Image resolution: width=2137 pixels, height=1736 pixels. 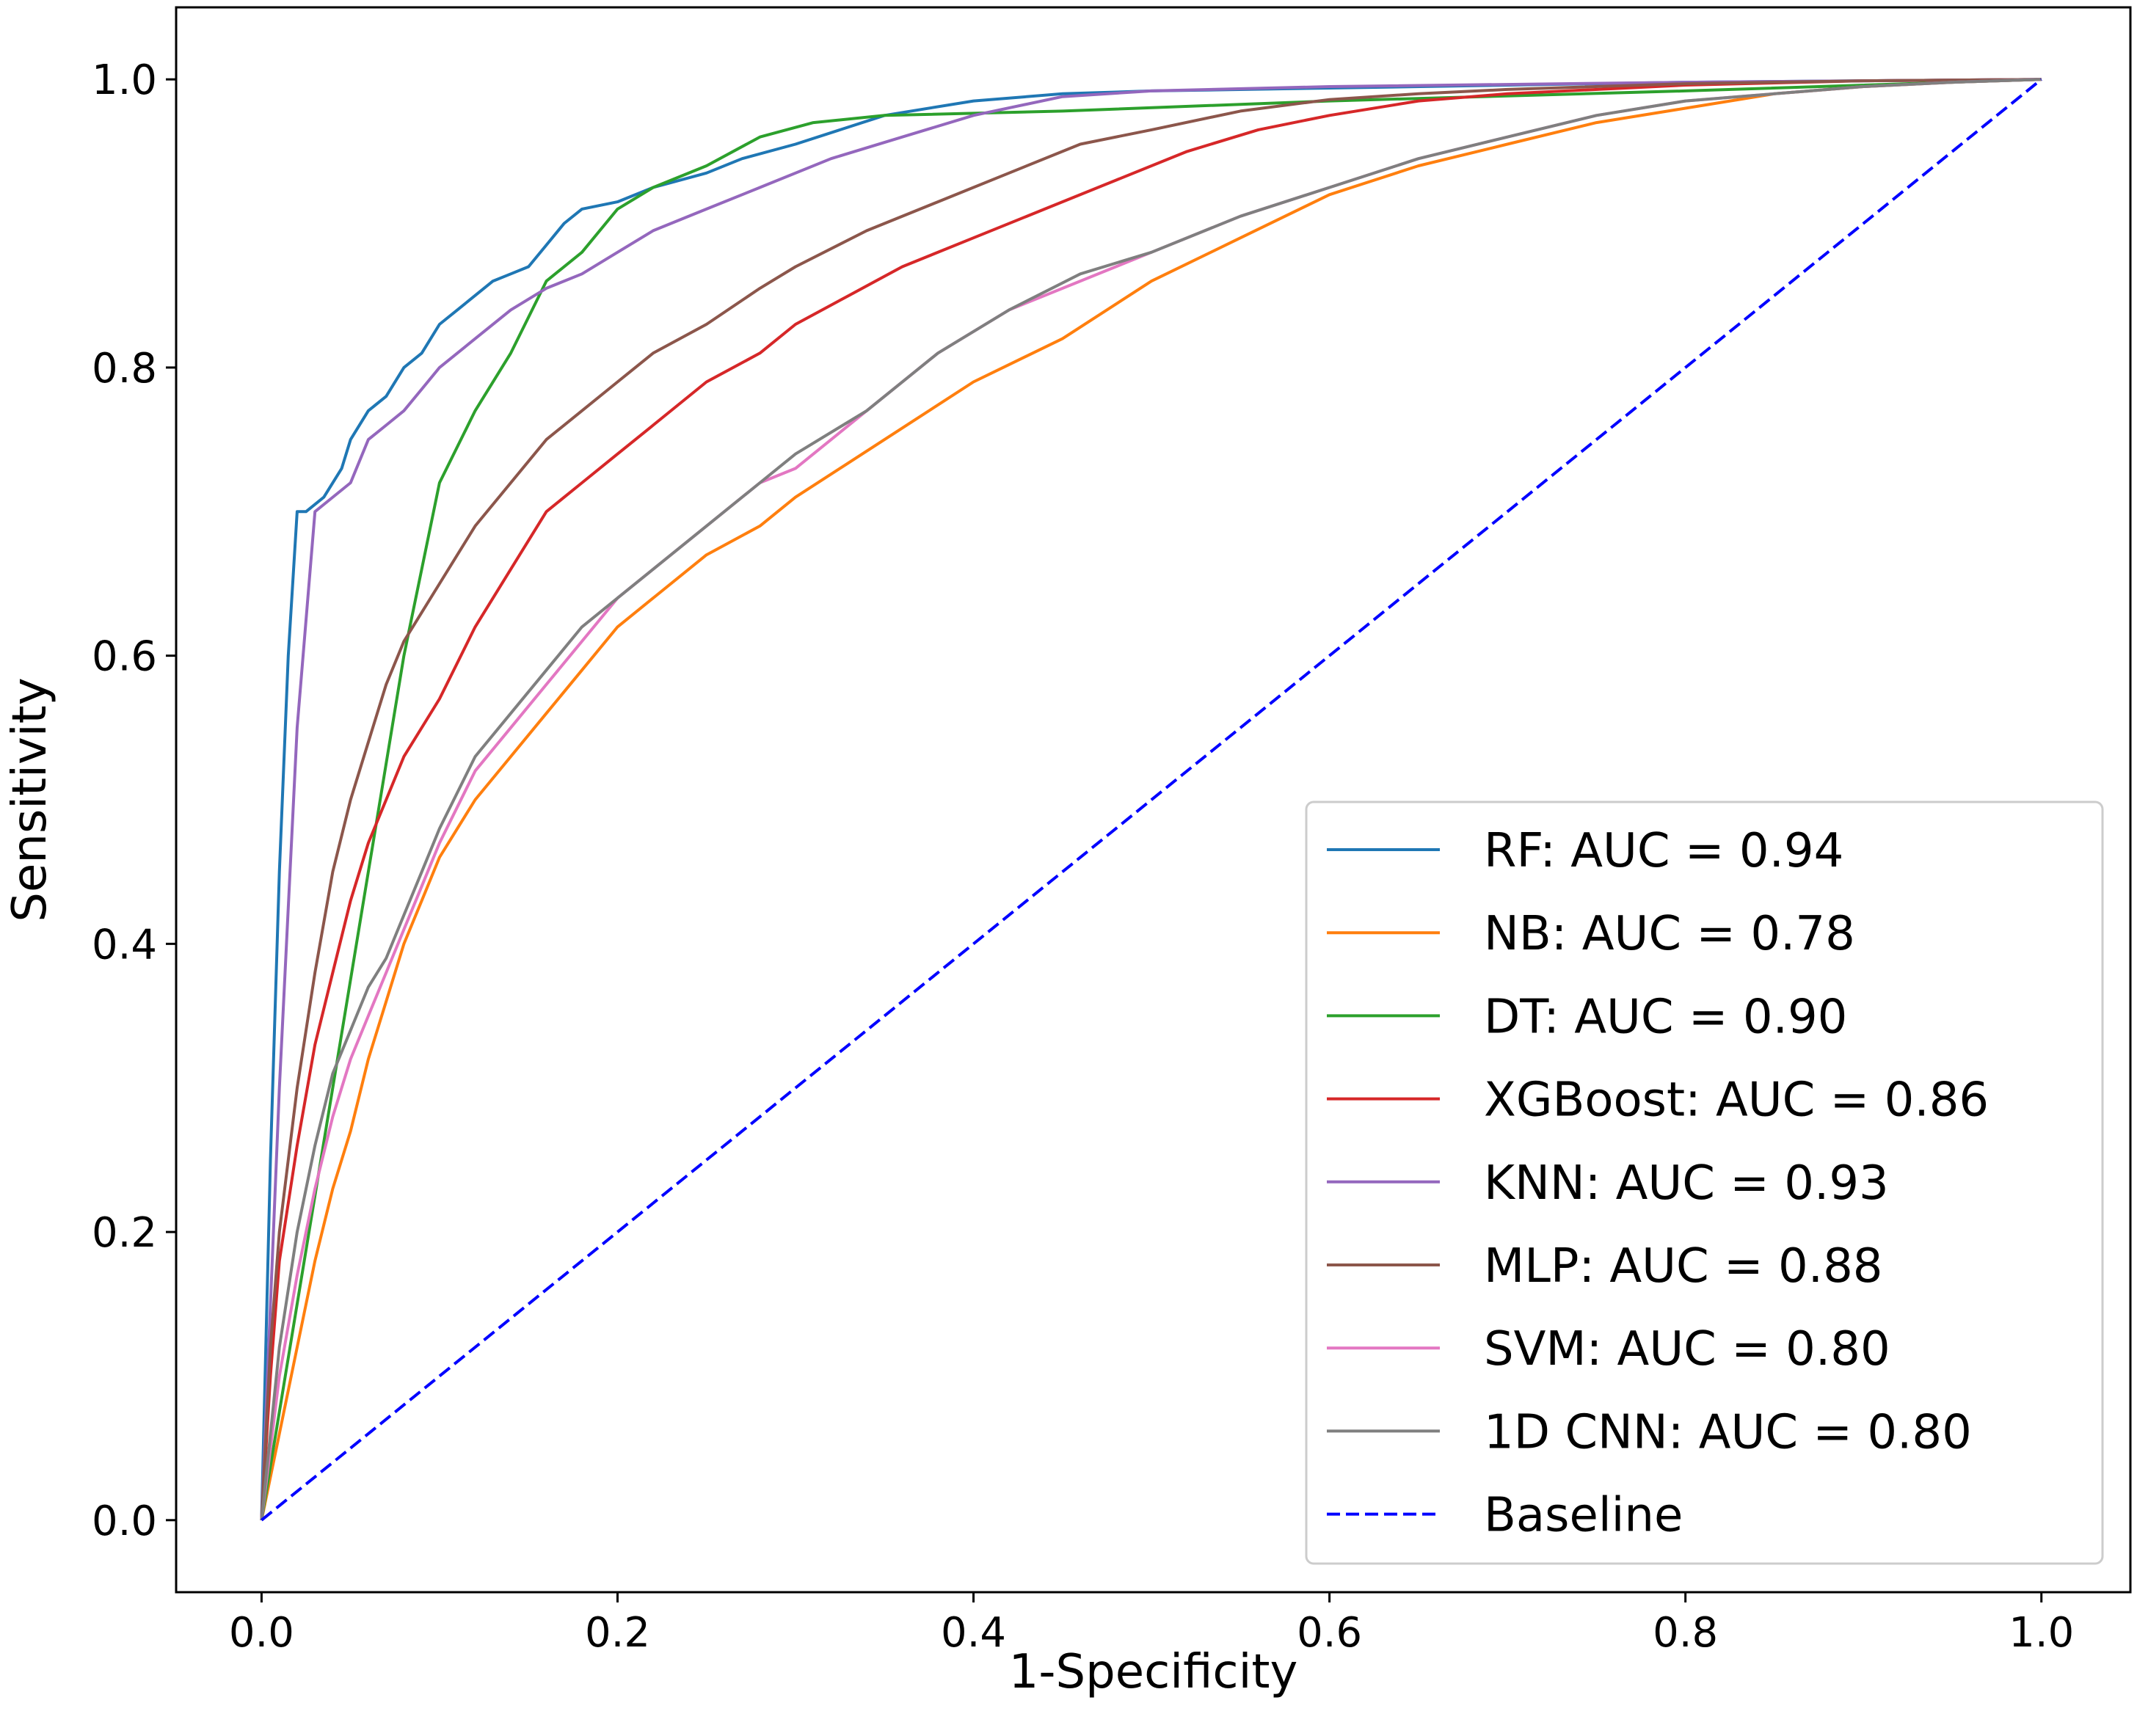 I want to click on x-tick-label: 1.0, so click(x=2041, y=1633).